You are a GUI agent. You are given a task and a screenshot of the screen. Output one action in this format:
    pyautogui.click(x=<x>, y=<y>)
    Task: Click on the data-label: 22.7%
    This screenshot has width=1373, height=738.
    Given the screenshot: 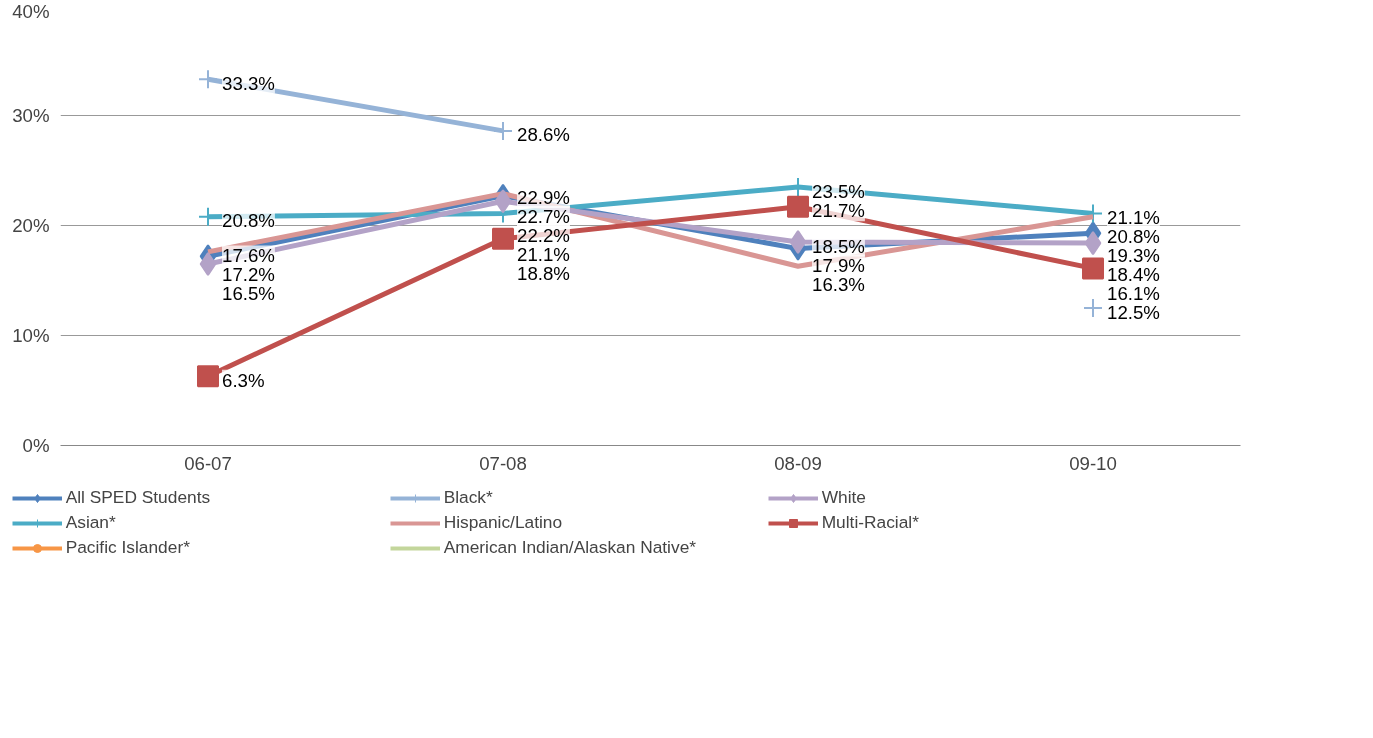 What is the action you would take?
    pyautogui.click(x=543, y=217)
    